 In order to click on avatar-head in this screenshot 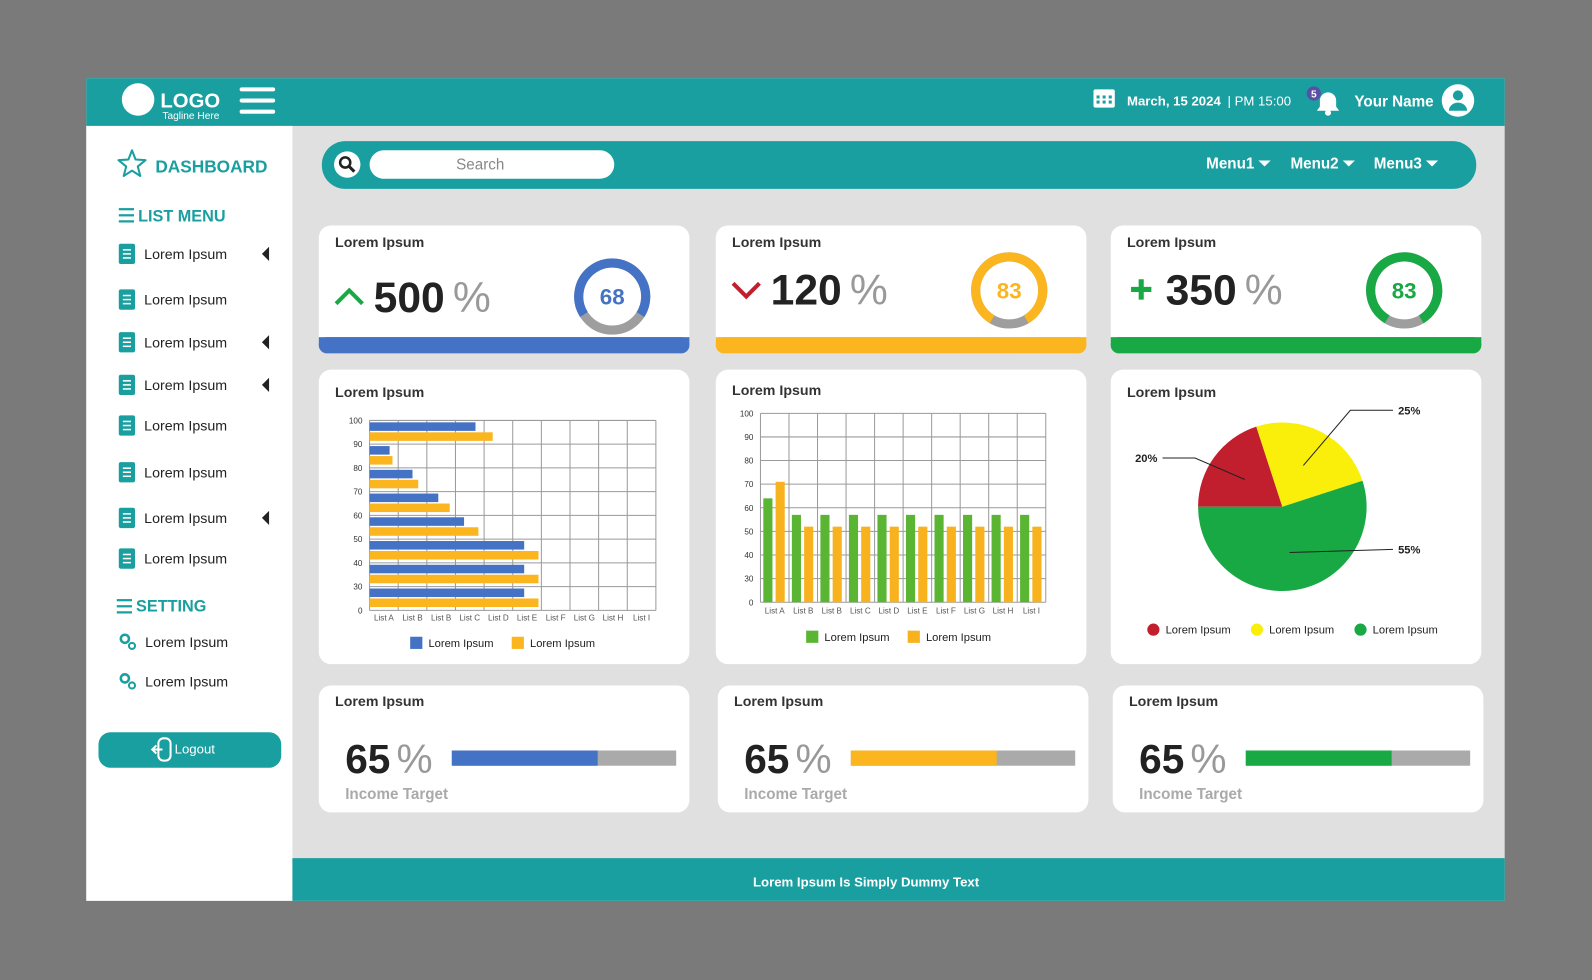, I will do `click(1458, 95)`.